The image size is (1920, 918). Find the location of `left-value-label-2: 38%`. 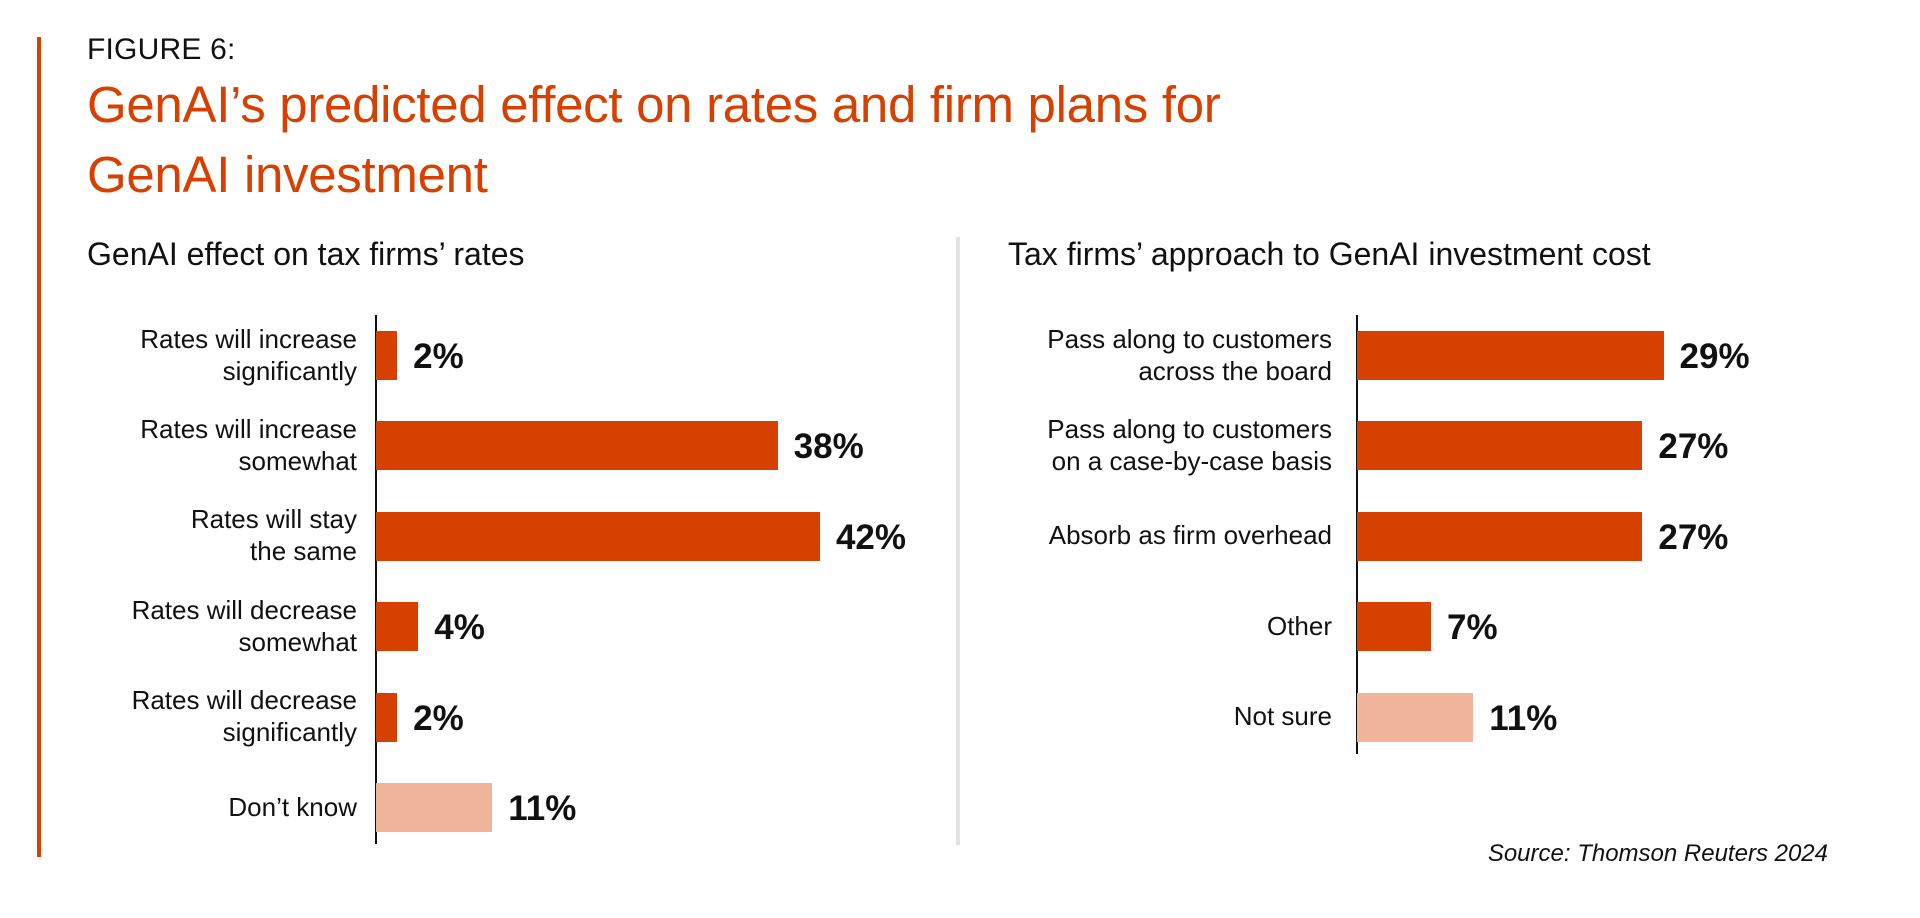

left-value-label-2: 38% is located at coordinates (828, 447).